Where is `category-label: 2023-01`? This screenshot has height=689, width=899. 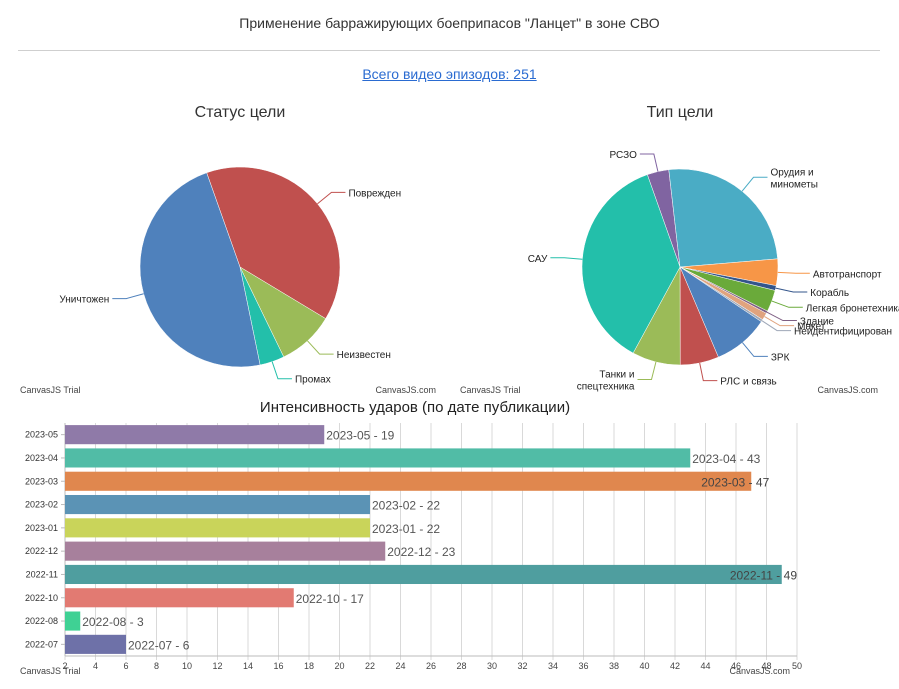 category-label: 2023-01 is located at coordinates (41, 528).